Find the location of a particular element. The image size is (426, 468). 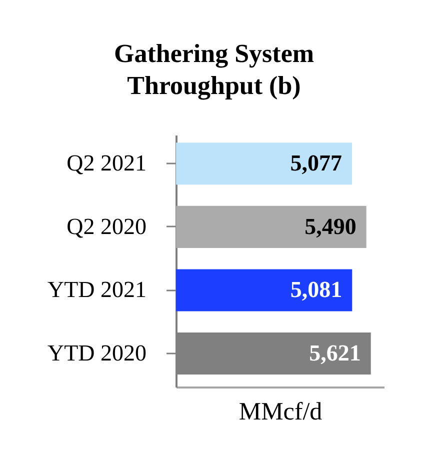

y-tick-label: Q2 2020 is located at coordinates (106, 226).